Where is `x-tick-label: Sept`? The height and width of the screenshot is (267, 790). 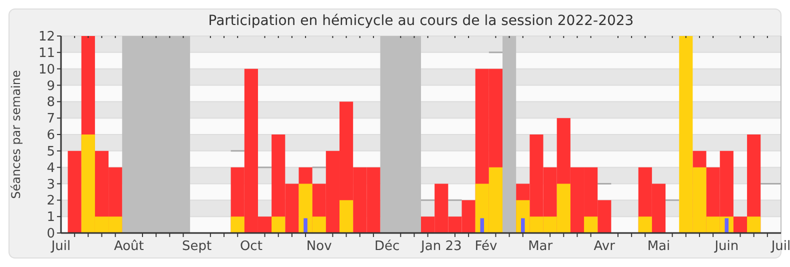 x-tick-label: Sept is located at coordinates (197, 246).